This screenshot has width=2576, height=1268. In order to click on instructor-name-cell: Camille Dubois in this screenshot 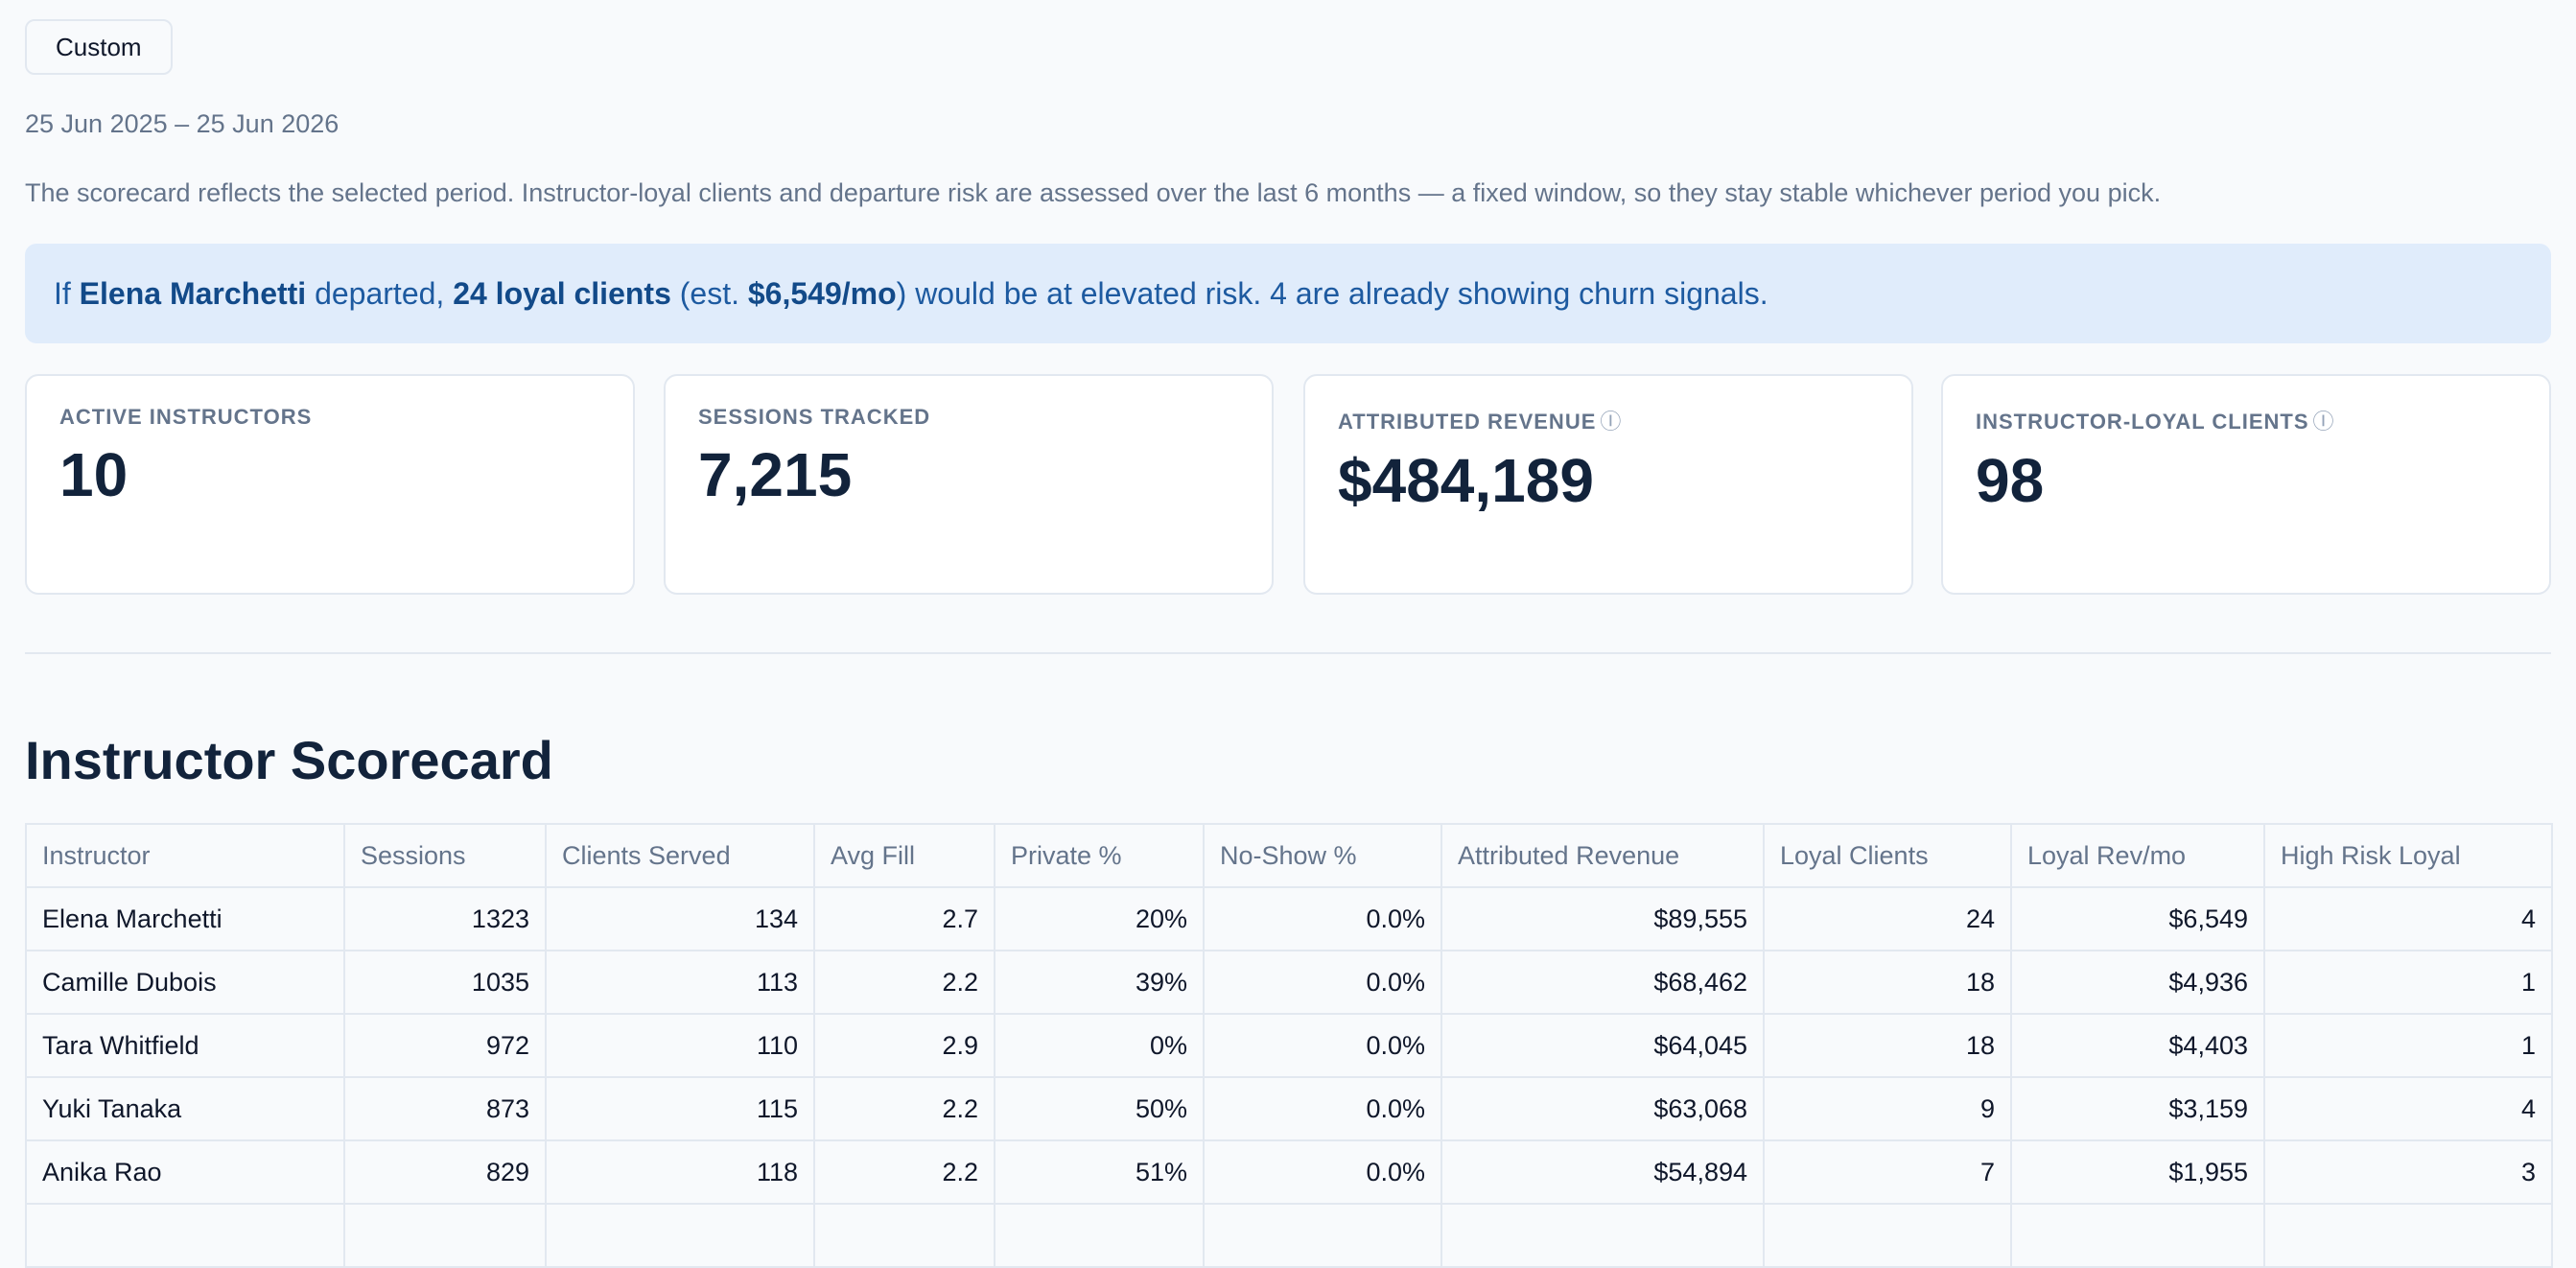, I will do `click(185, 982)`.